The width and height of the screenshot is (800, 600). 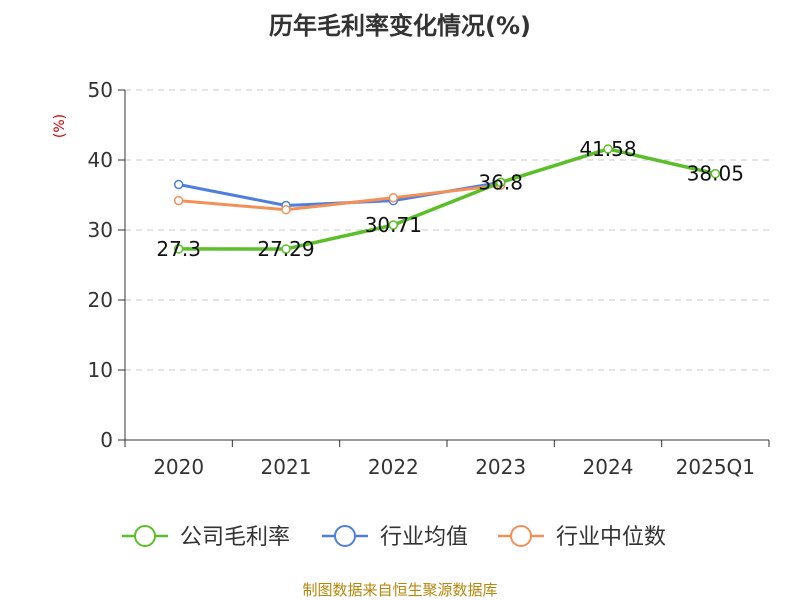 I want to click on x-tick-label: 2020, so click(x=178, y=467).